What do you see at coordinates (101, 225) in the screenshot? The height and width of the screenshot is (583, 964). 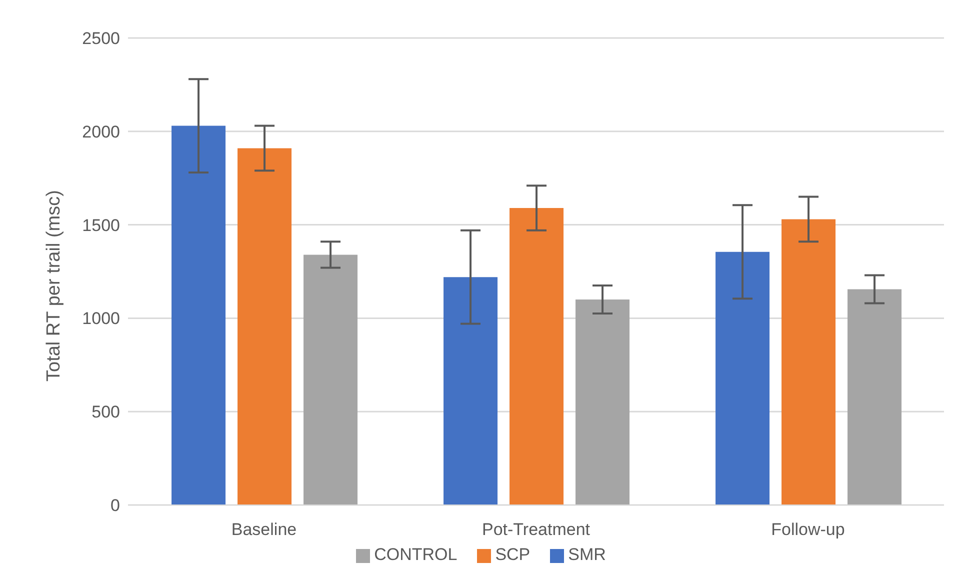 I see `y-tick-label: 1500` at bounding box center [101, 225].